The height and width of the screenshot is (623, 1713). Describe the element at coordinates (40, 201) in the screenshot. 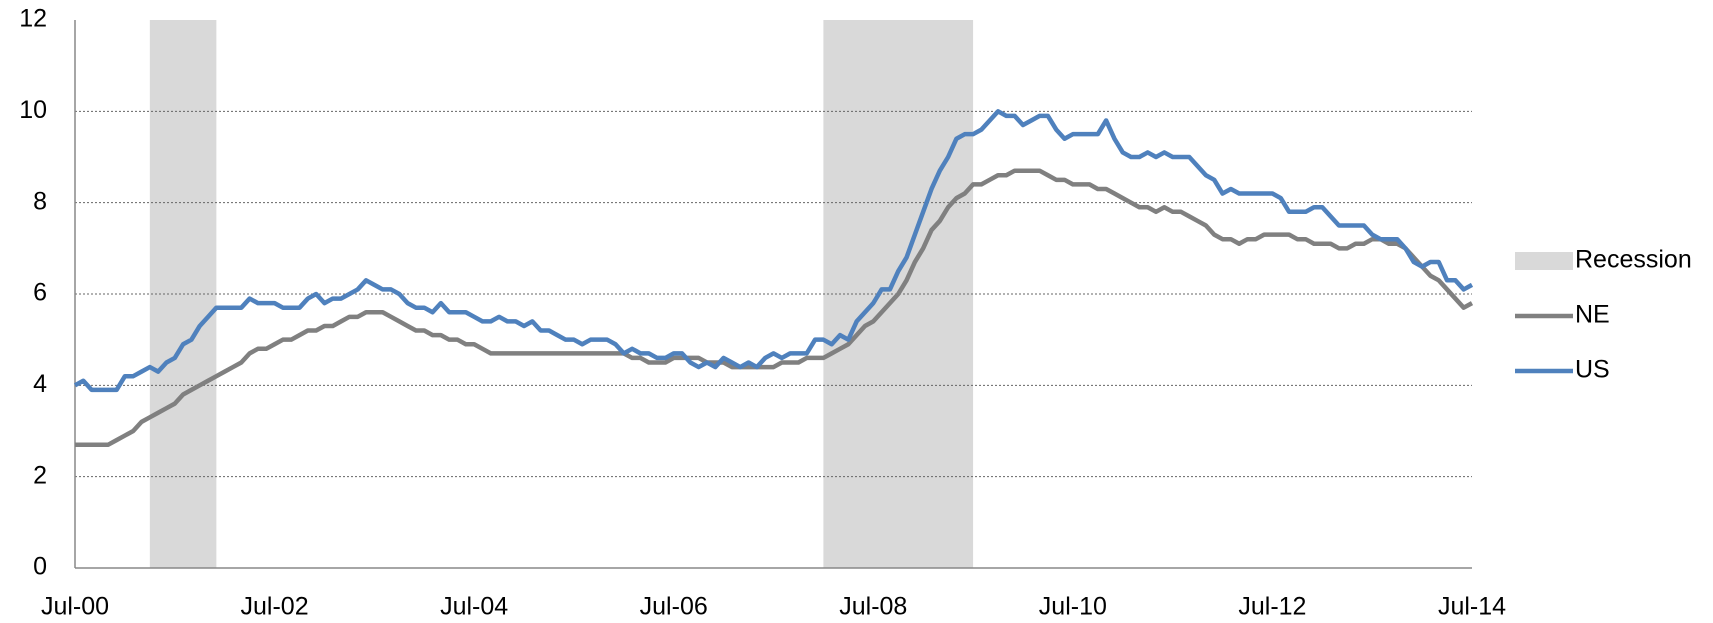

I see `y-tick-label: 8` at that location.